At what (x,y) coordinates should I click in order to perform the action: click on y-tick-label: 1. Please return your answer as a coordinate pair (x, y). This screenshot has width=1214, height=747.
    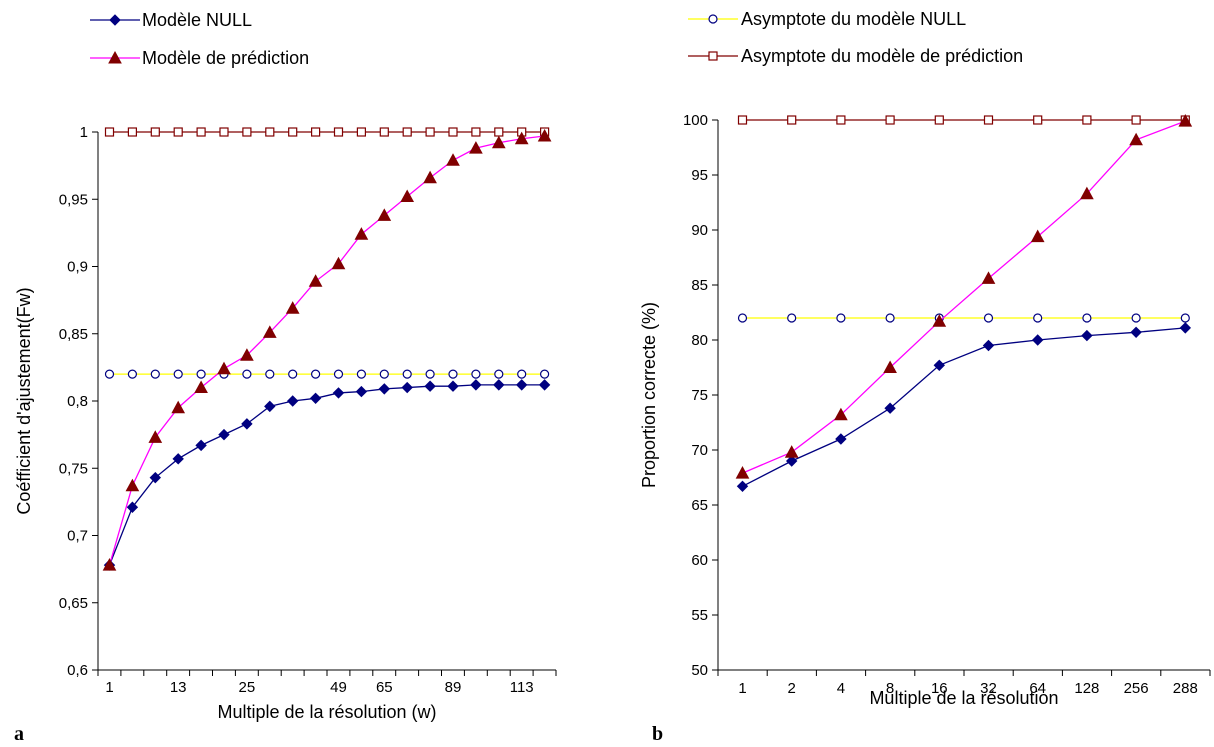
    Looking at the image, I should click on (84, 132).